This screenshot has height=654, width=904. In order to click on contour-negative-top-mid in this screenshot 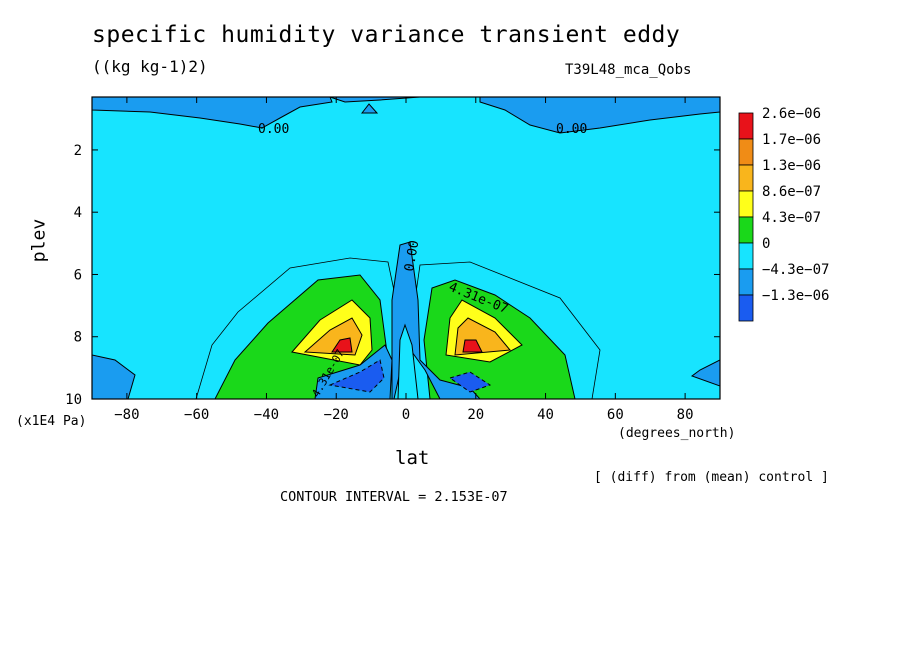, I will do `click(375, 100)`.